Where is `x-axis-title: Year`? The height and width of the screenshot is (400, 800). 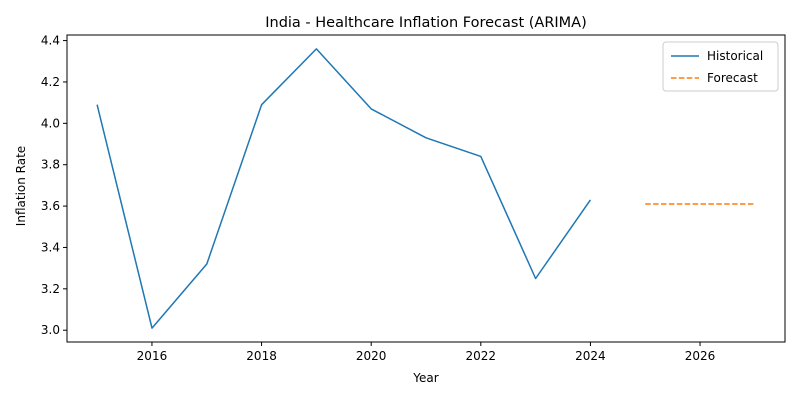
x-axis-title: Year is located at coordinates (425, 378).